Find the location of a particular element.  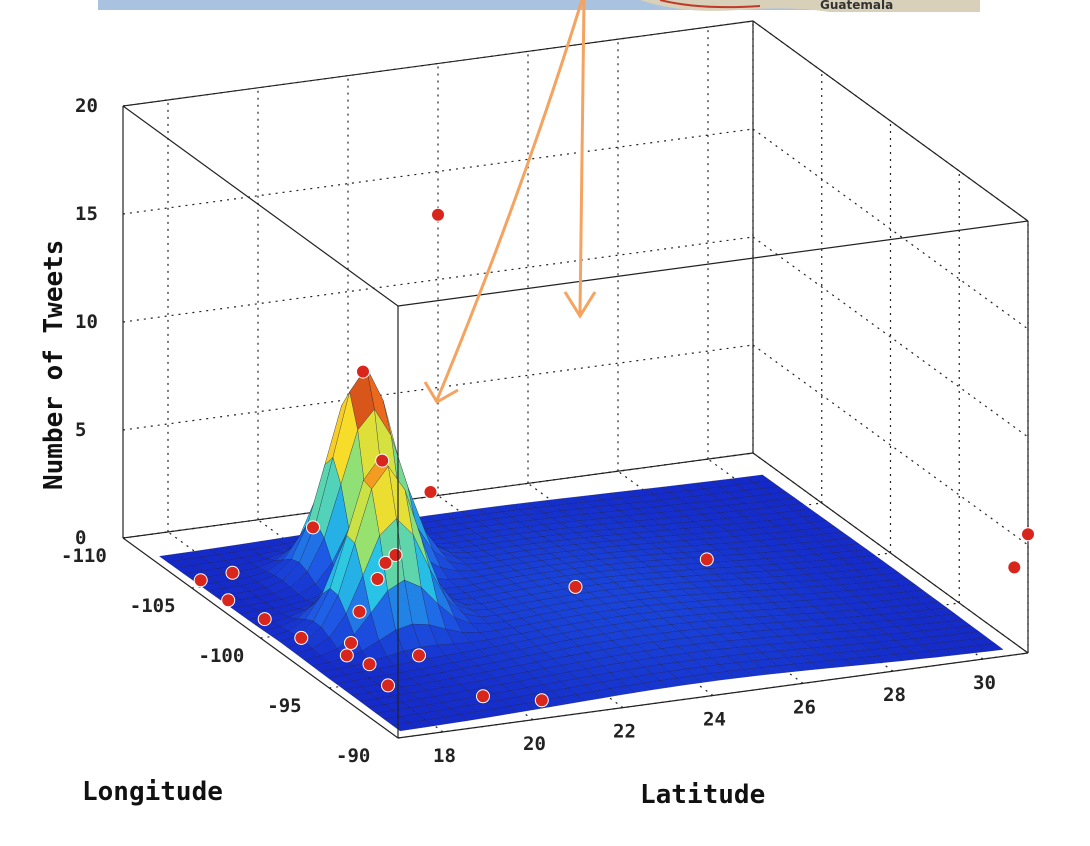

x-tick-label: -95 is located at coordinates (284, 706).